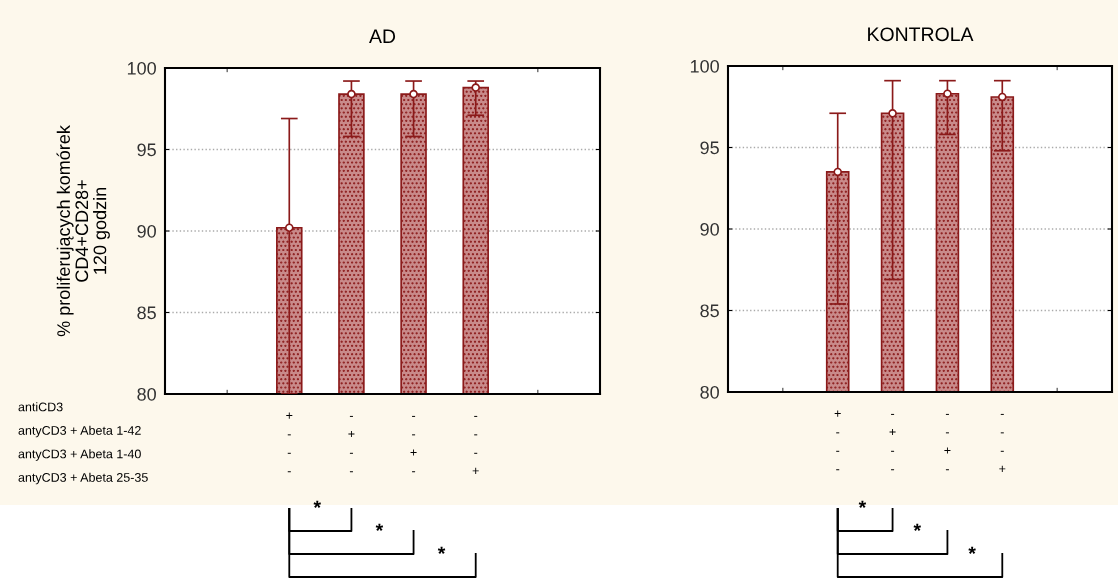  I want to click on text: antyCD3 + Abeta 25-35, so click(83, 478).